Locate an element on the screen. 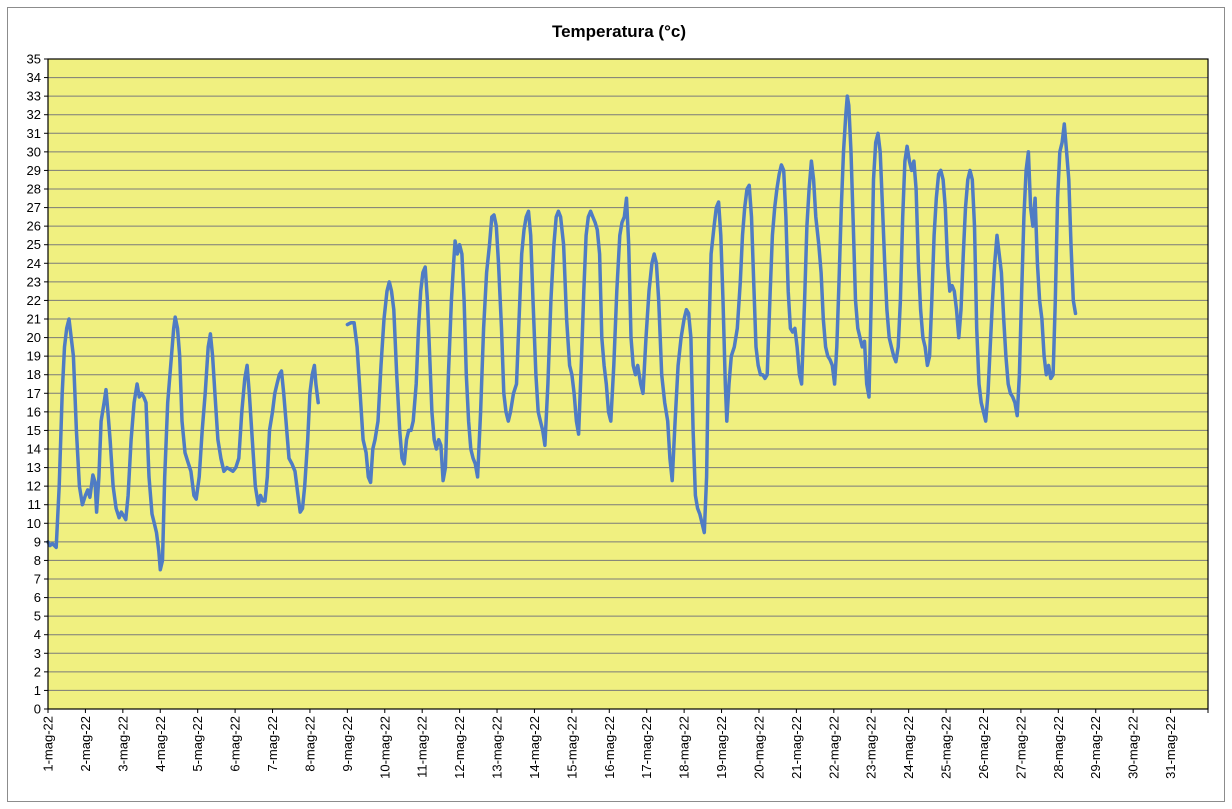 The width and height of the screenshot is (1232, 809). y-tick-label: 6 is located at coordinates (37, 597).